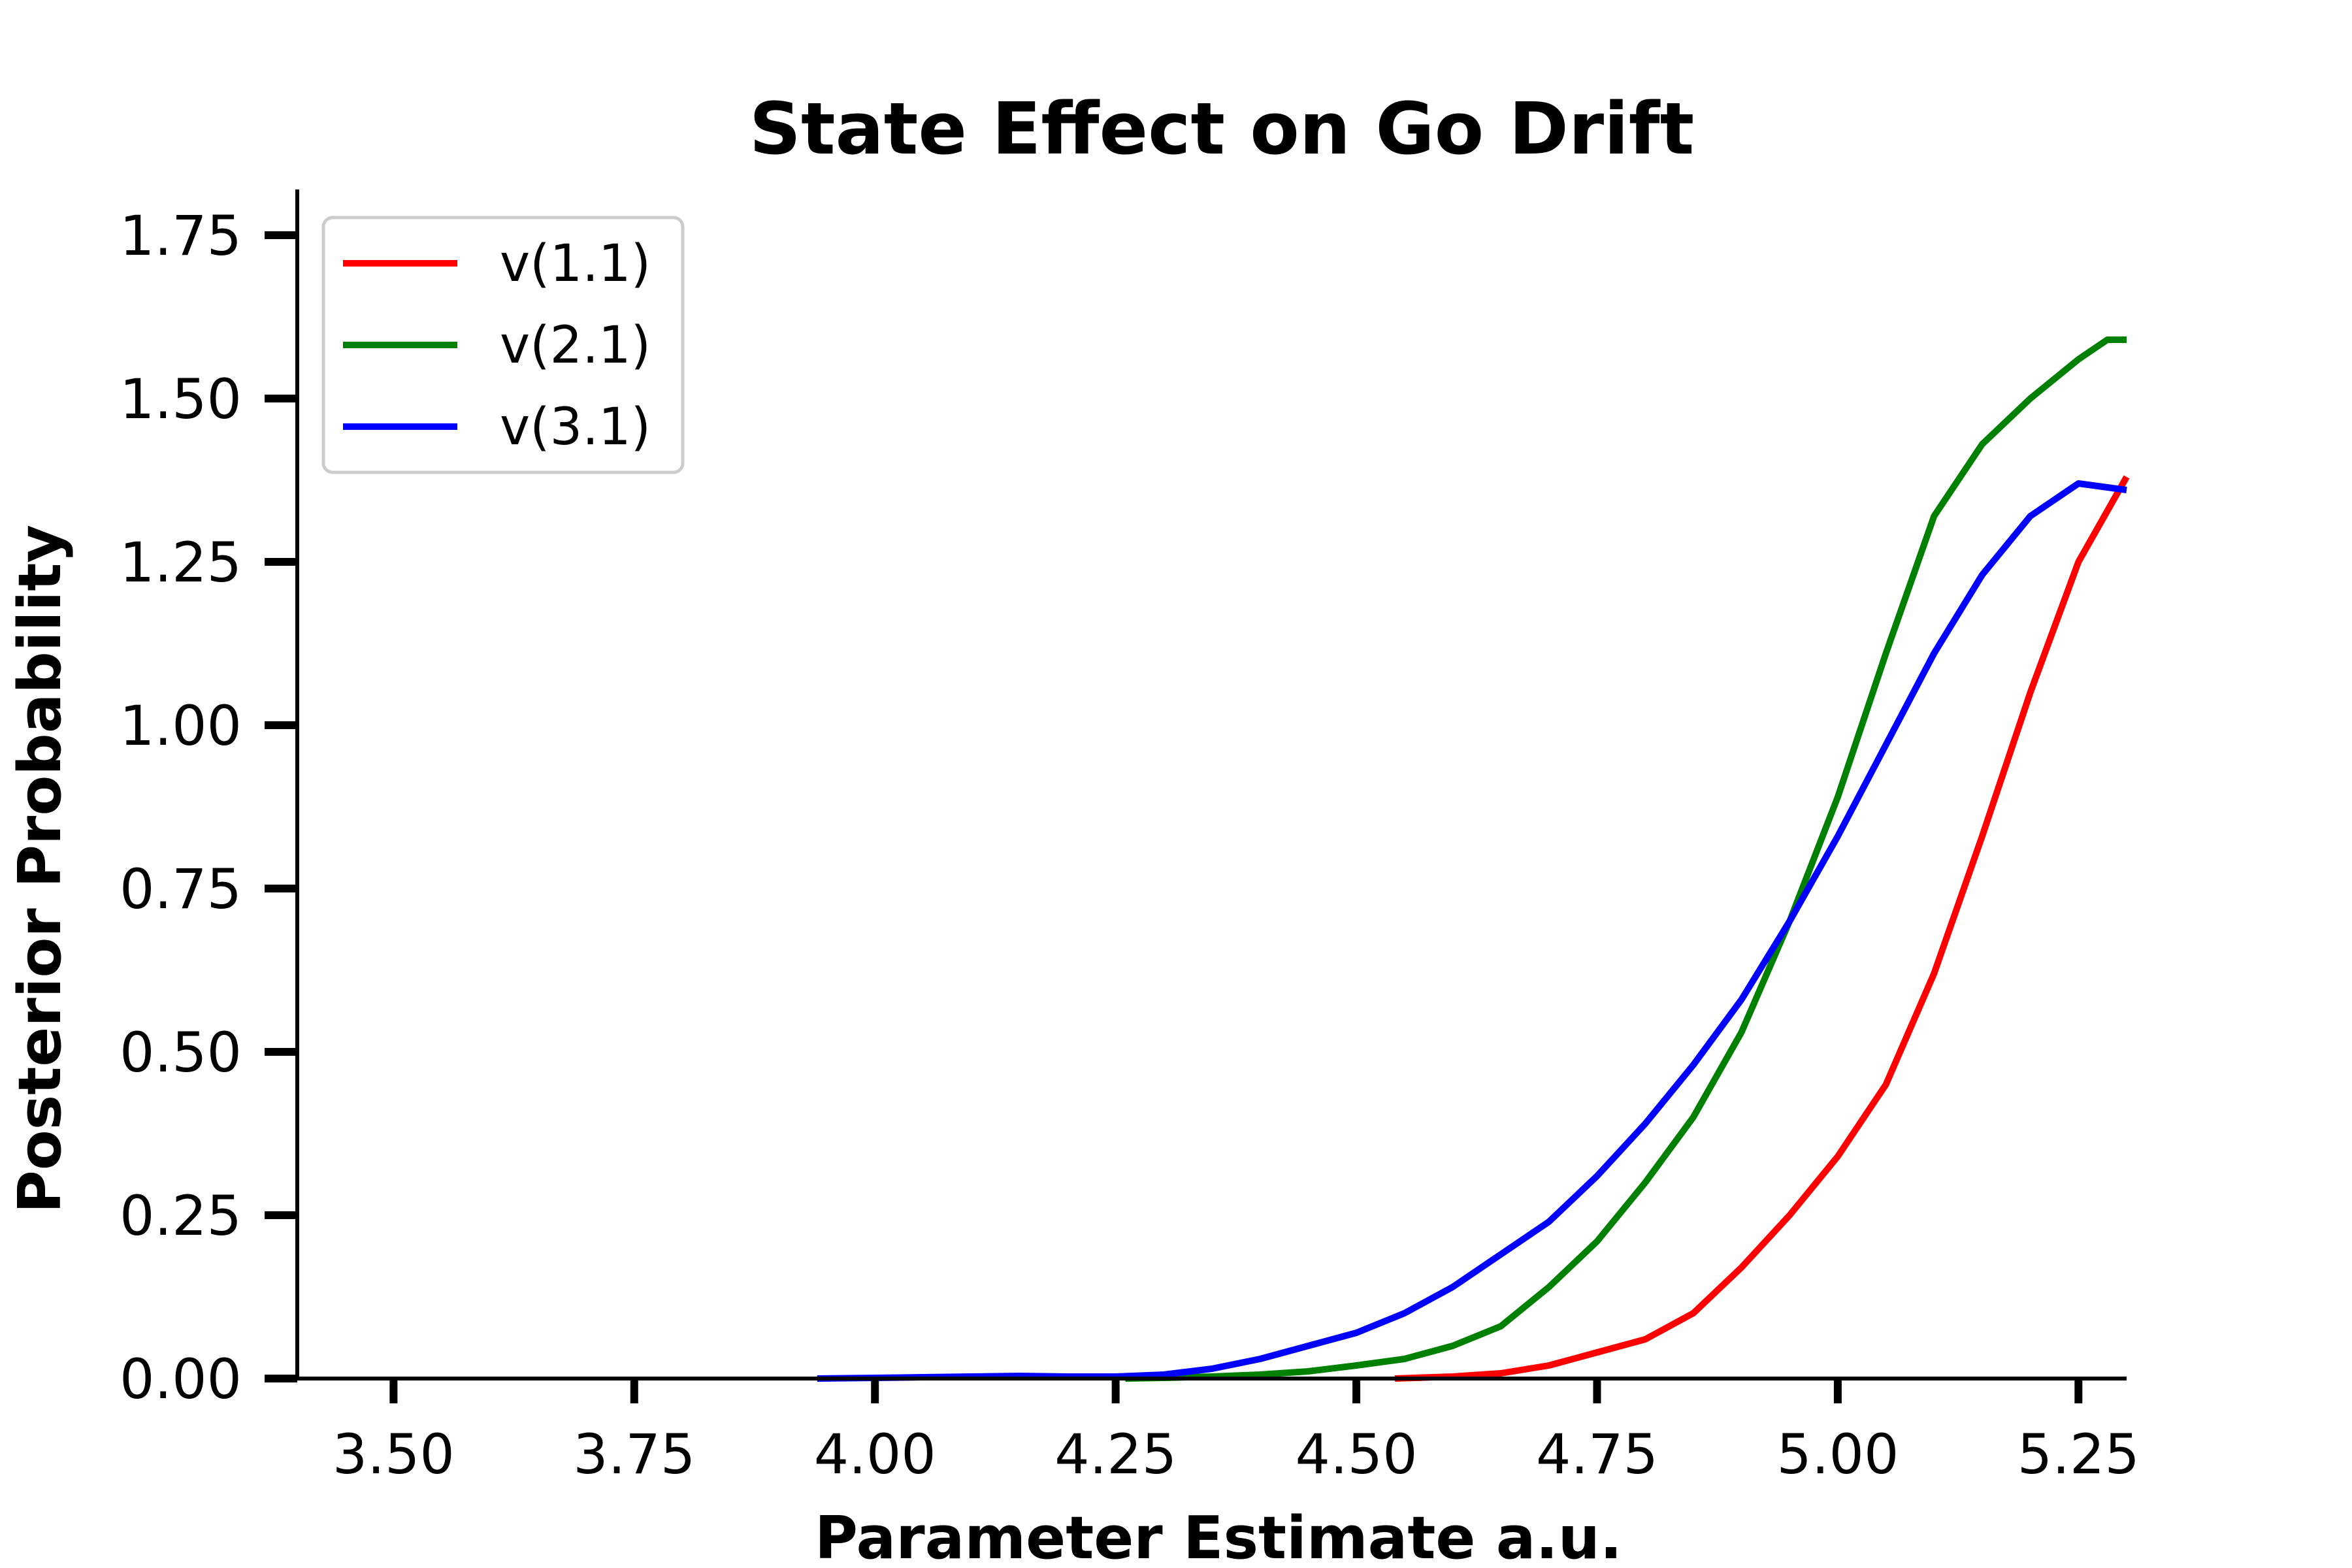  What do you see at coordinates (634, 1454) in the screenshot?
I see `x-tick-label: 3.75` at bounding box center [634, 1454].